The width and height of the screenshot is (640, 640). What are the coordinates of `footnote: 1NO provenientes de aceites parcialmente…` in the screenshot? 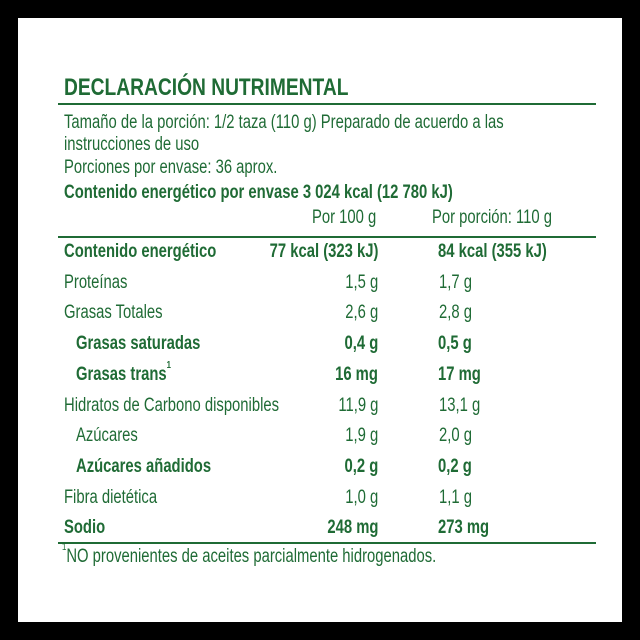 It's located at (249, 555).